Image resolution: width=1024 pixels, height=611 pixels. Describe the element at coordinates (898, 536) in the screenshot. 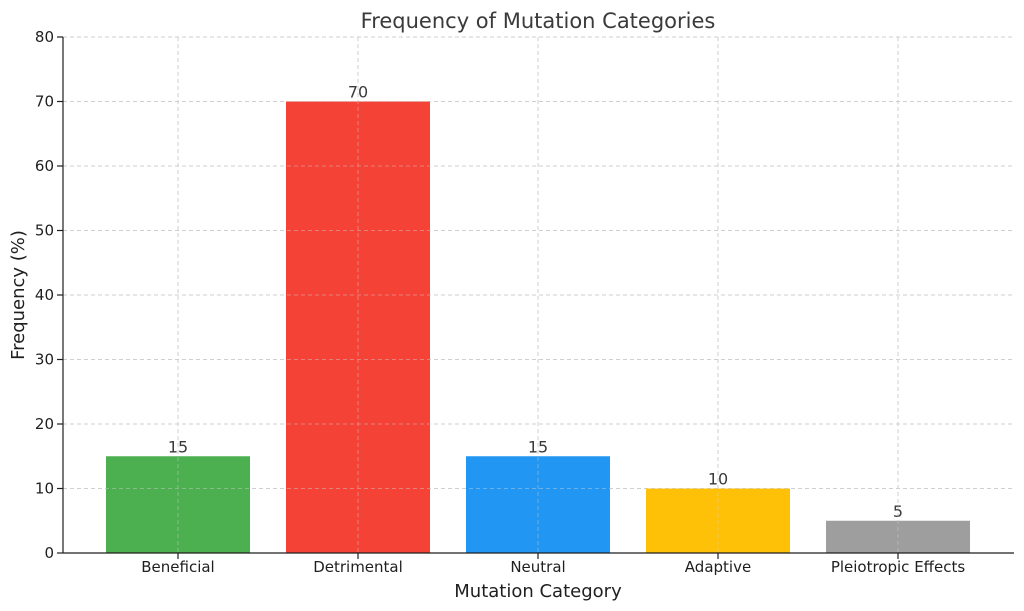

I see `bar-pleiotropic-effects` at that location.